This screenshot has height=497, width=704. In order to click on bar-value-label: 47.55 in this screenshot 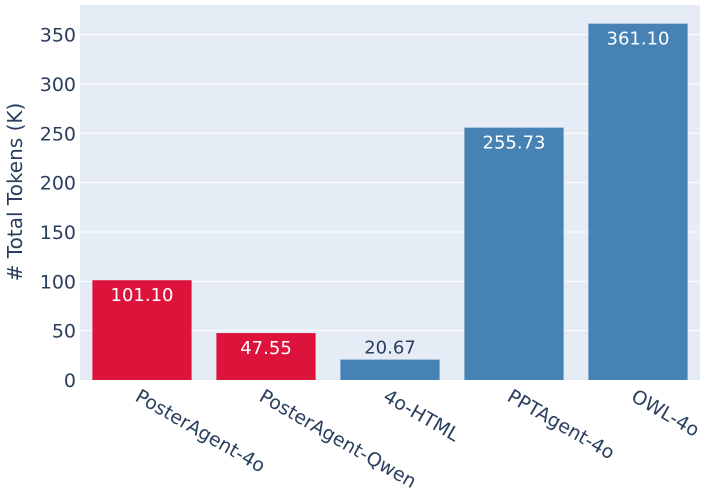, I will do `click(266, 348)`.